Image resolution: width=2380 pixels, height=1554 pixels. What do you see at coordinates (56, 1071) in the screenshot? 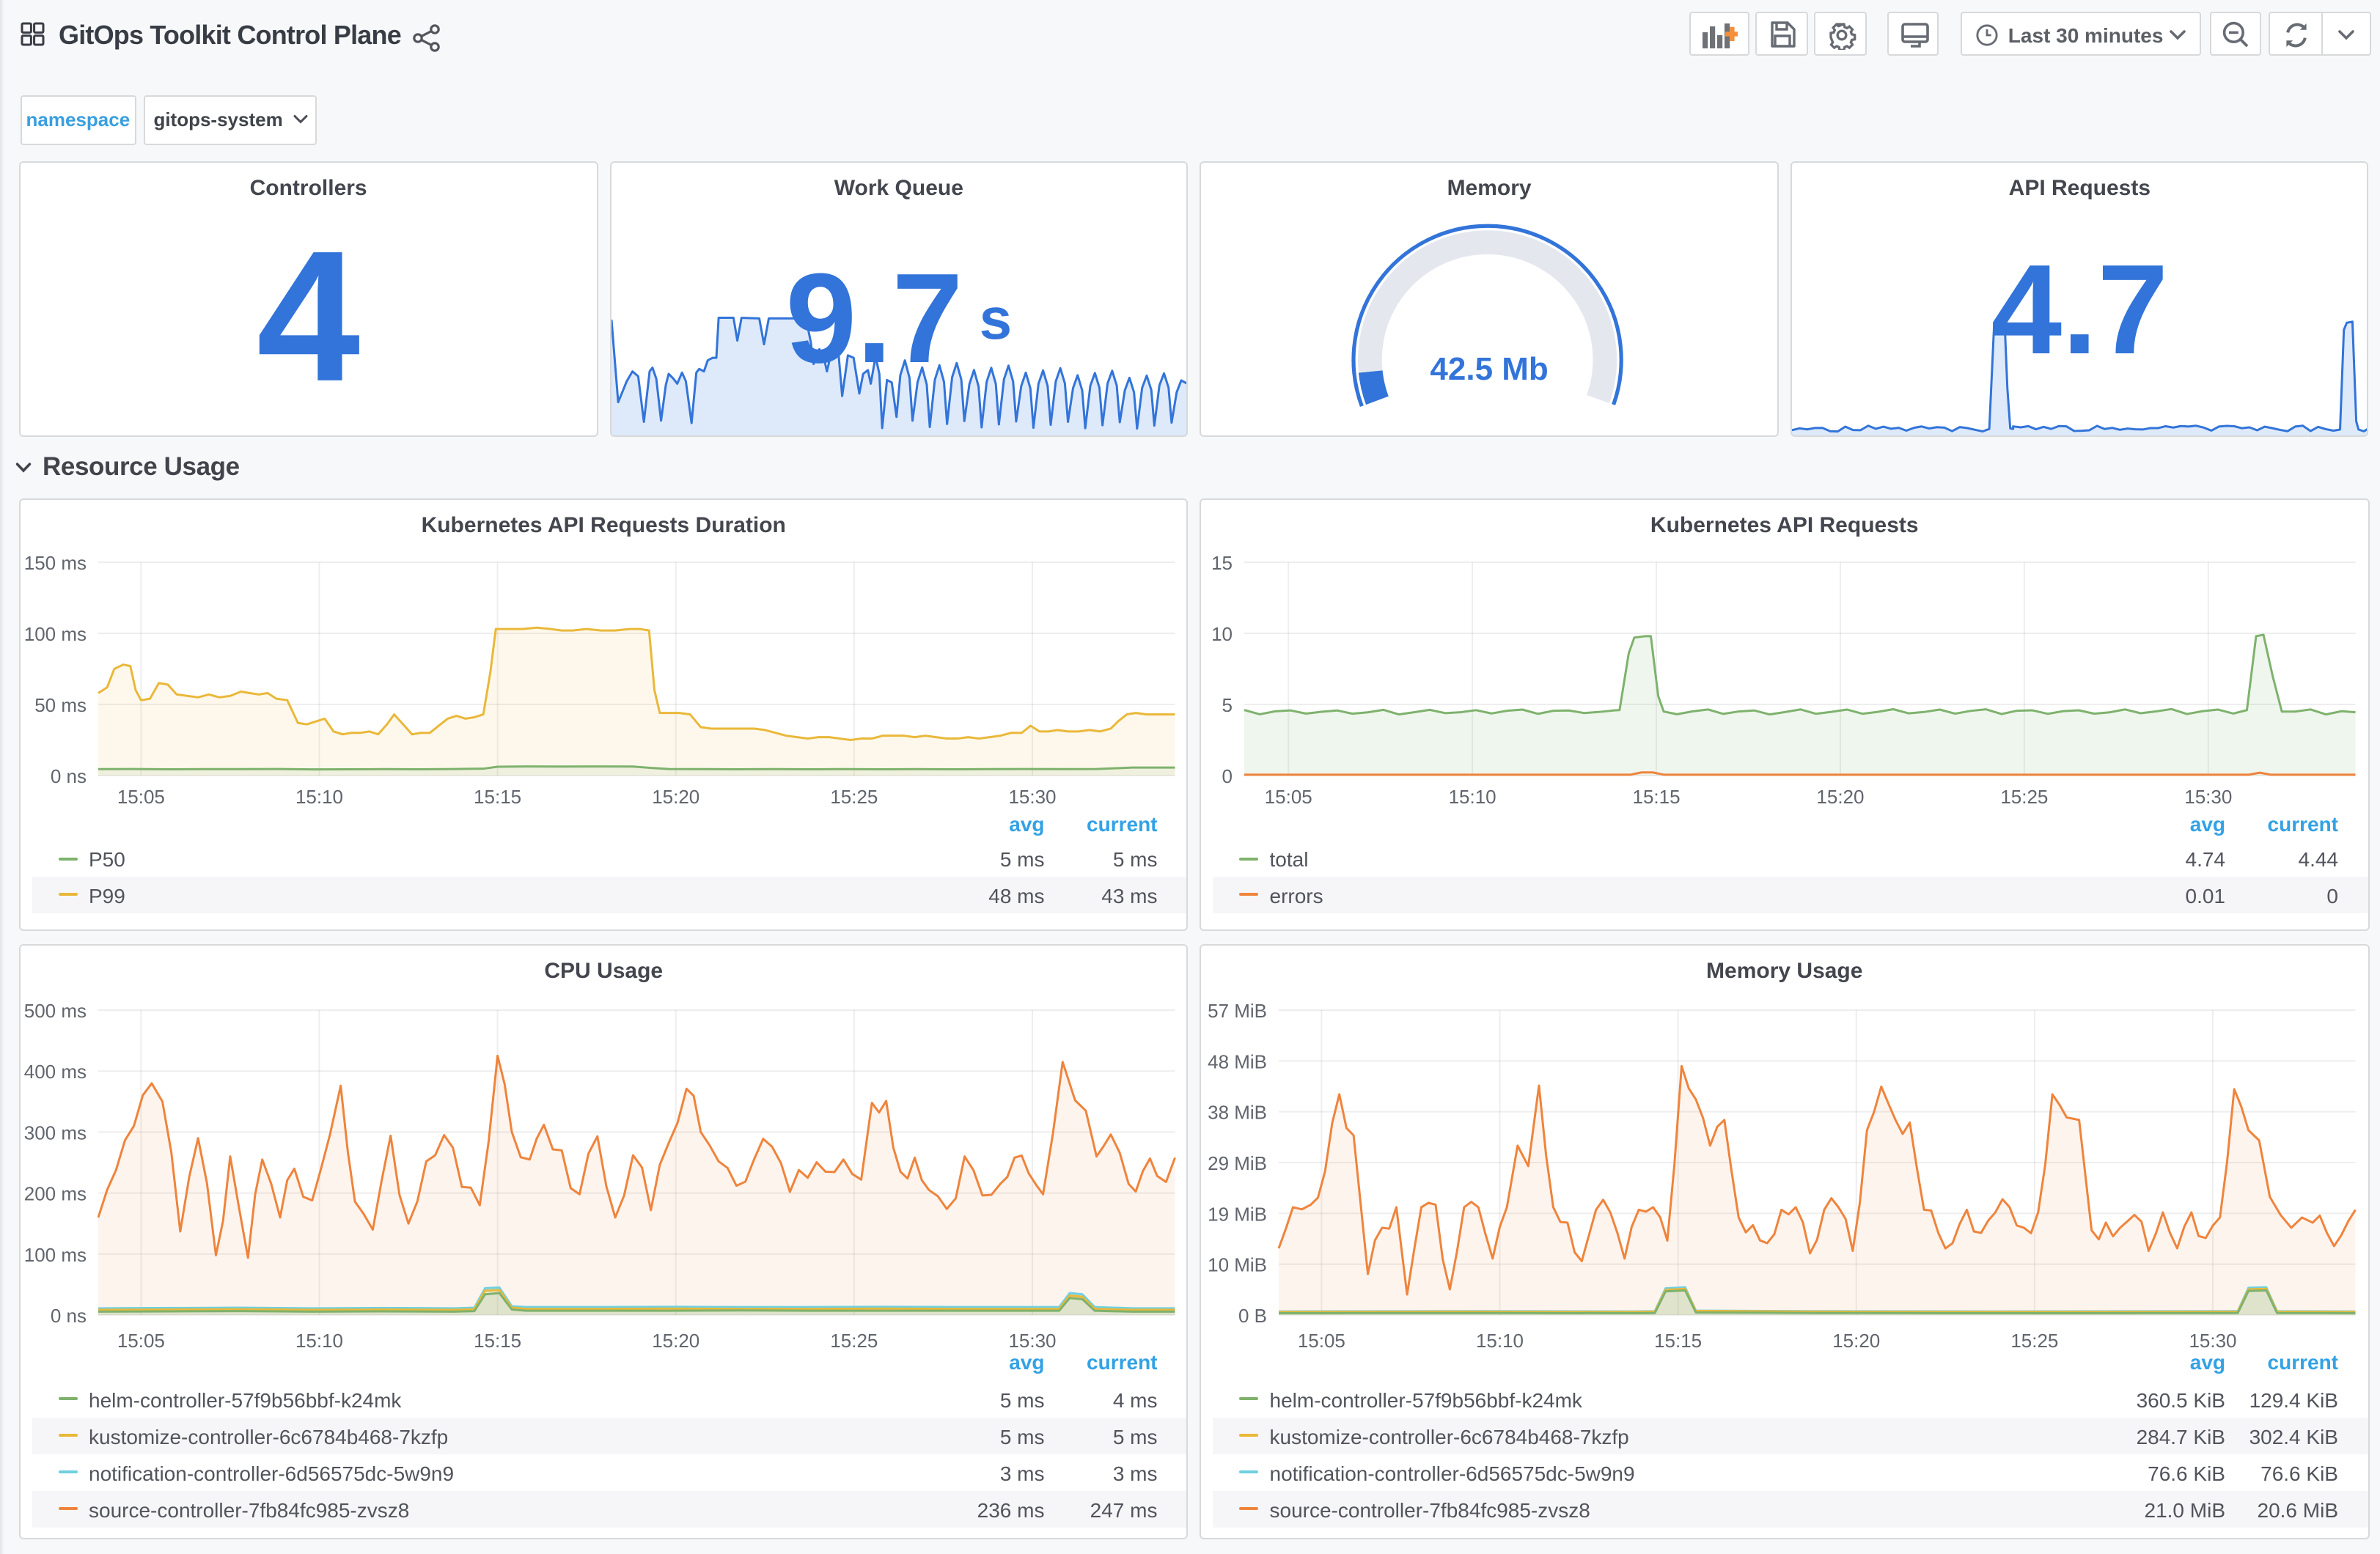
I see `svg-text: 400 ms` at bounding box center [56, 1071].